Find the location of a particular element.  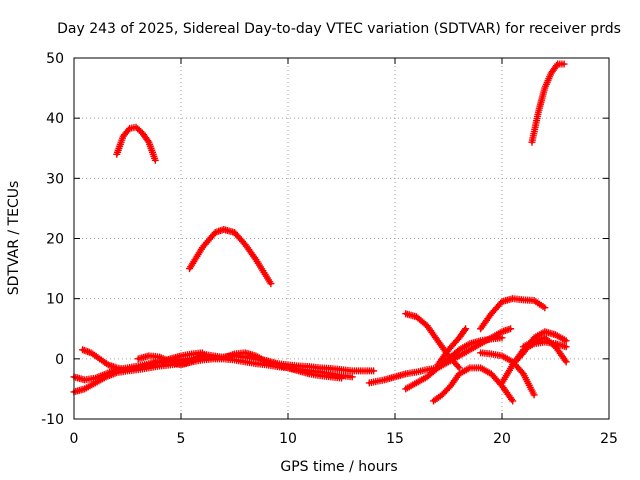

y-tick-label: 0 is located at coordinates (59, 360).